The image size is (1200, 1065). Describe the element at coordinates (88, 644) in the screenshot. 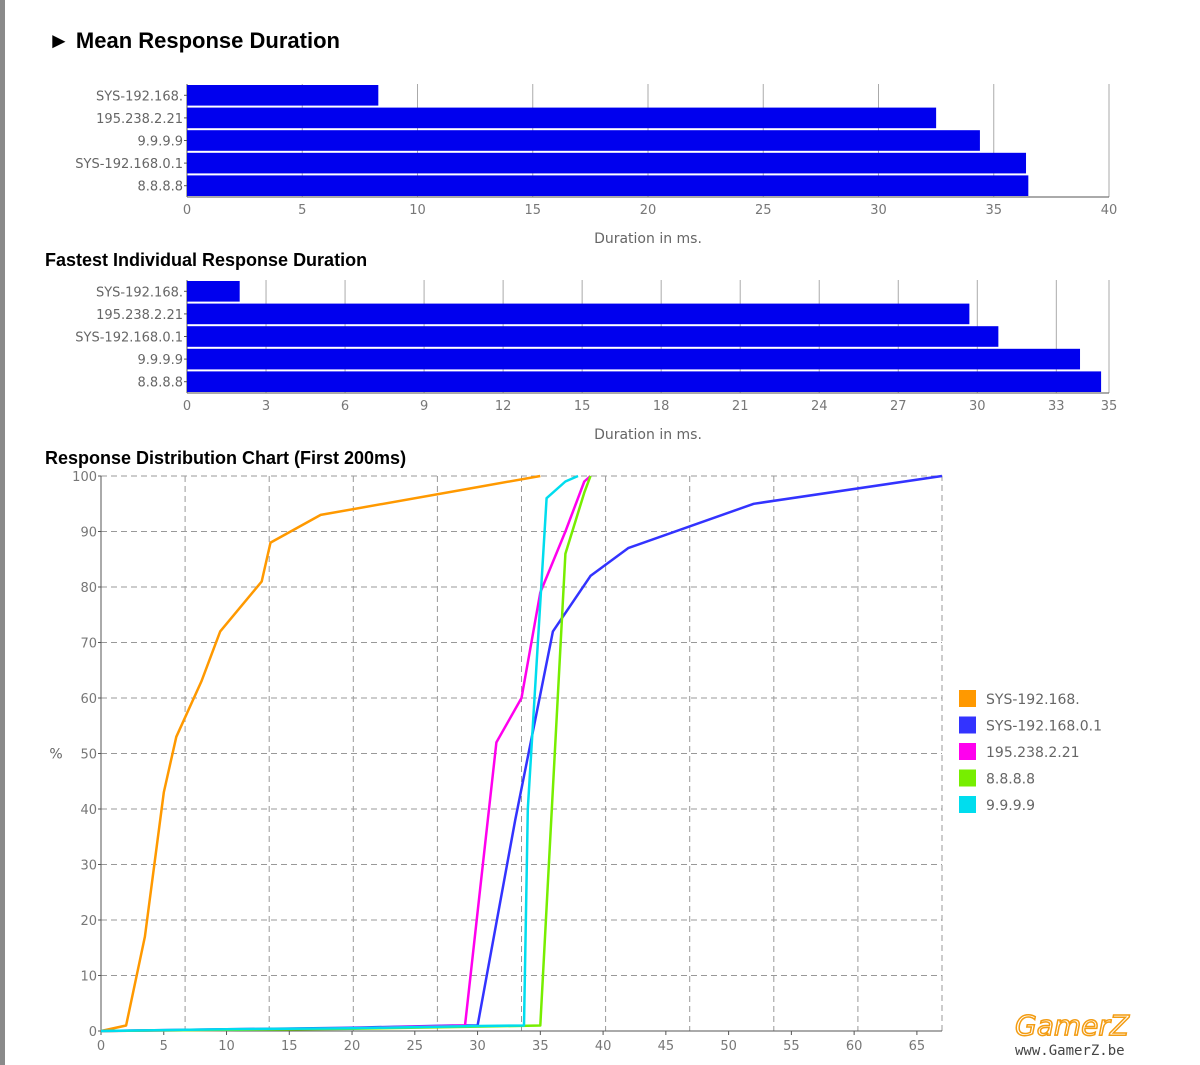

I see `y-tick-label: 70` at that location.